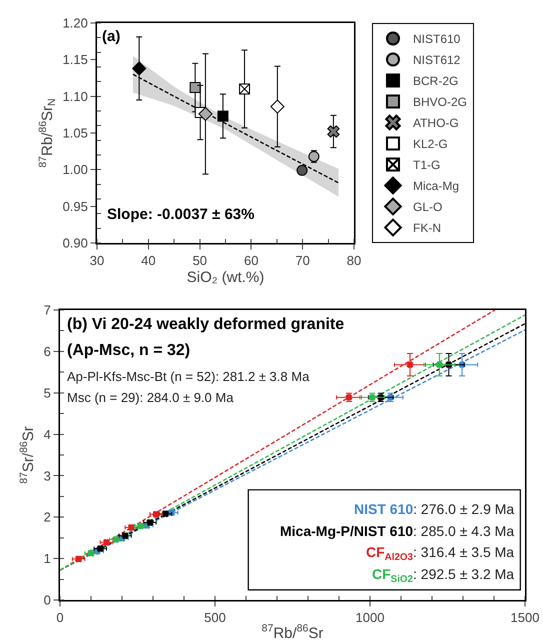  Describe the element at coordinates (75, 60) in the screenshot. I see `y-tick-label: 1.15` at that location.